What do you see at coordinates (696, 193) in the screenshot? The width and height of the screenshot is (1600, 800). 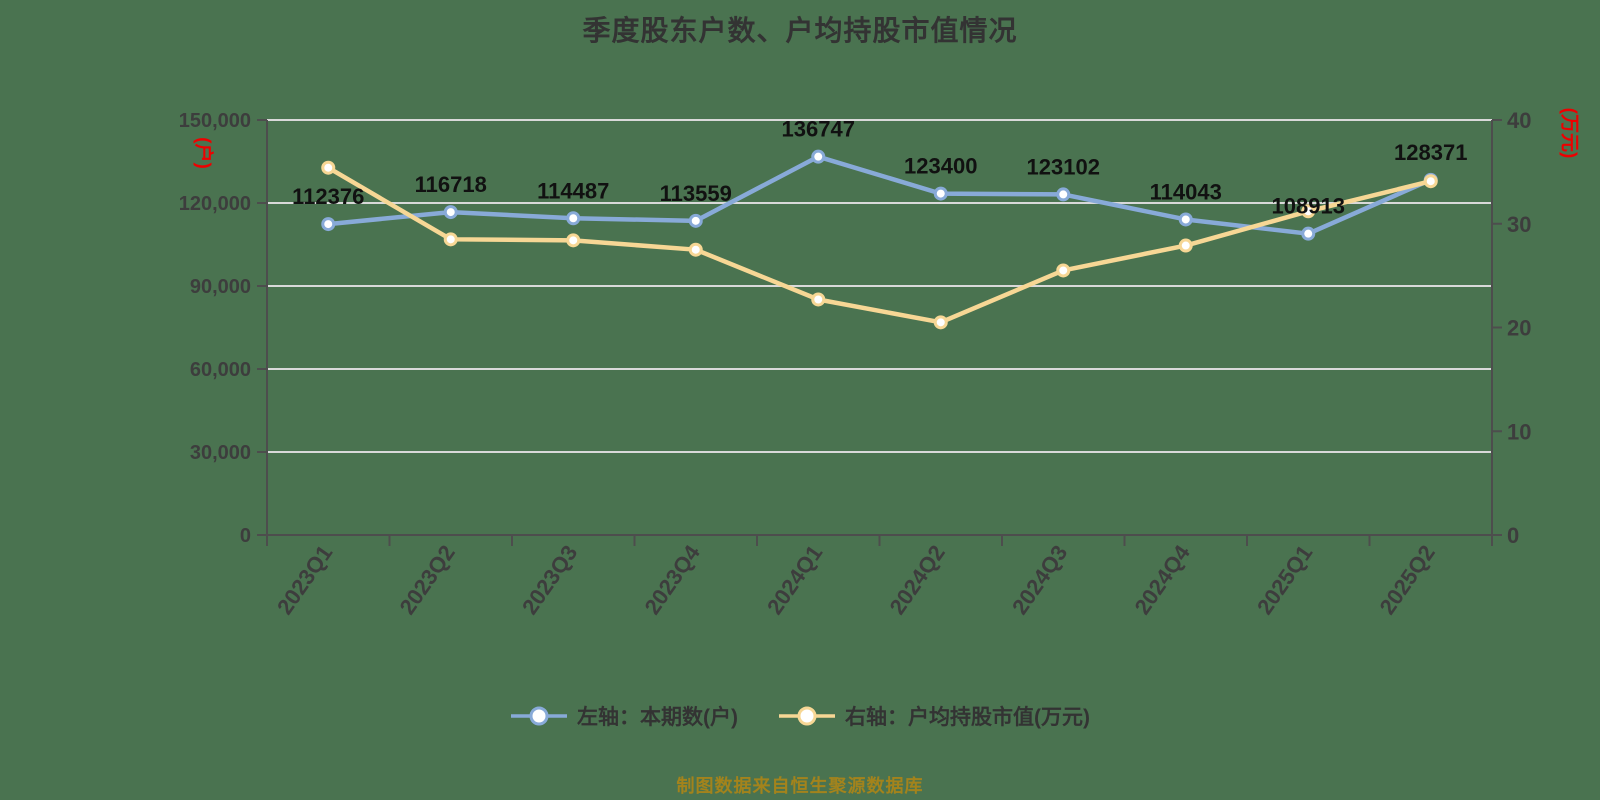 I see `data-label: 113559` at bounding box center [696, 193].